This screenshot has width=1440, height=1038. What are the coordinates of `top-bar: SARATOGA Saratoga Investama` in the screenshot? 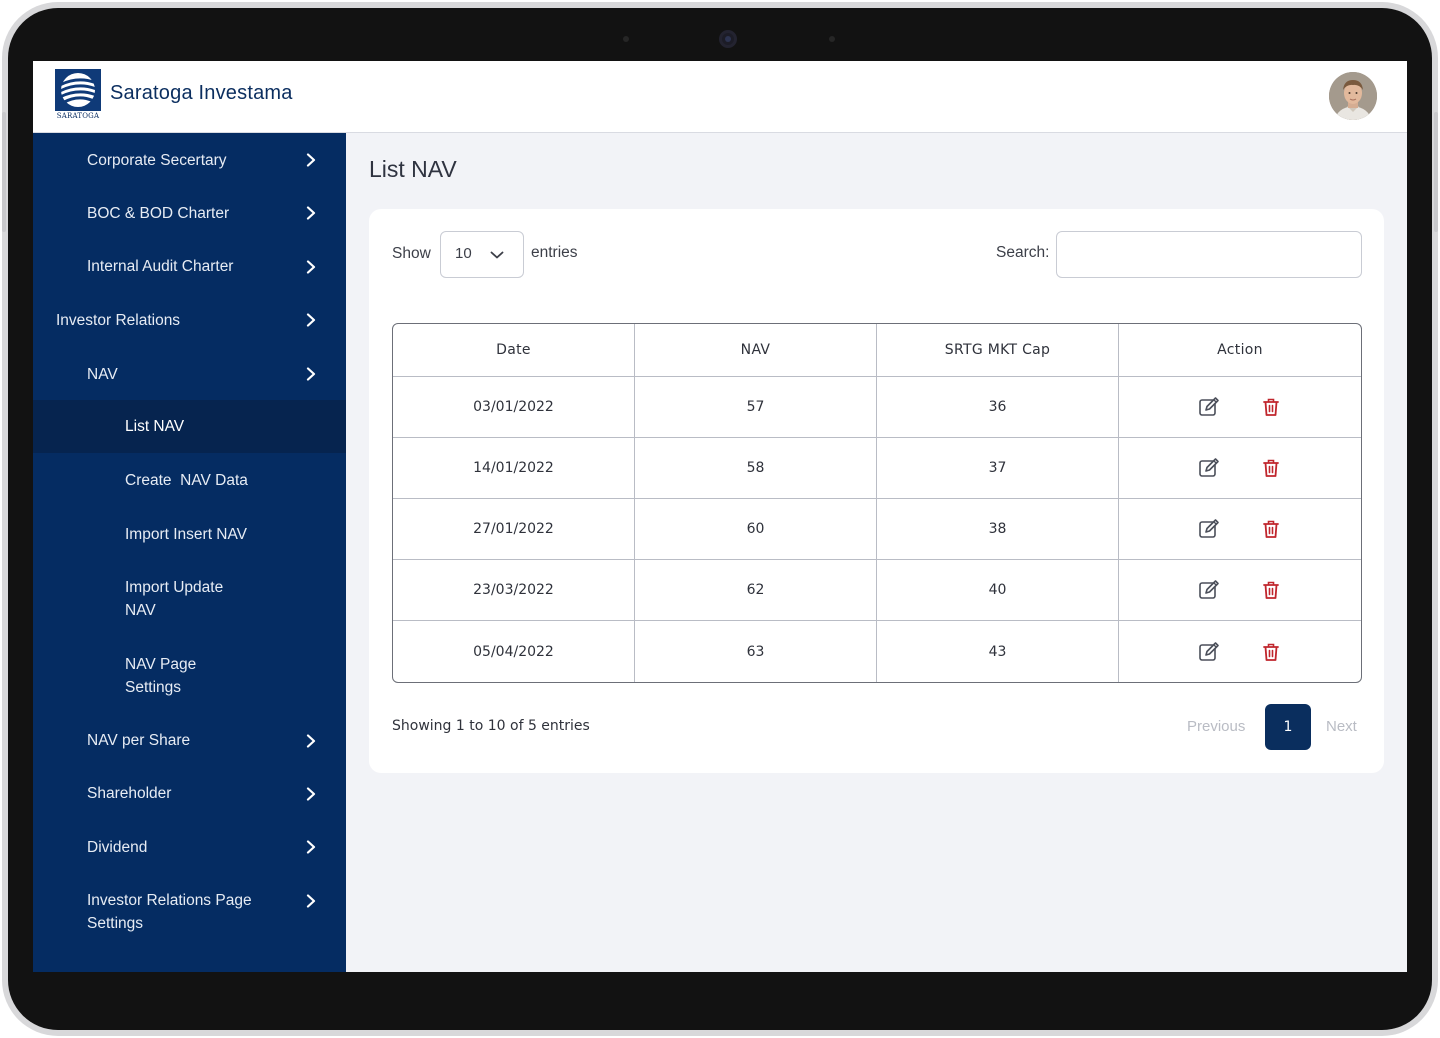 It's located at (720, 97).